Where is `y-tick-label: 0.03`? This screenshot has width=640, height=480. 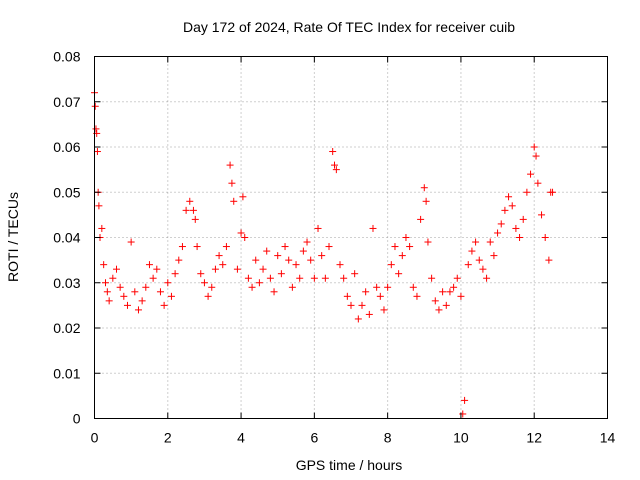 y-tick-label: 0.03 is located at coordinates (66, 283).